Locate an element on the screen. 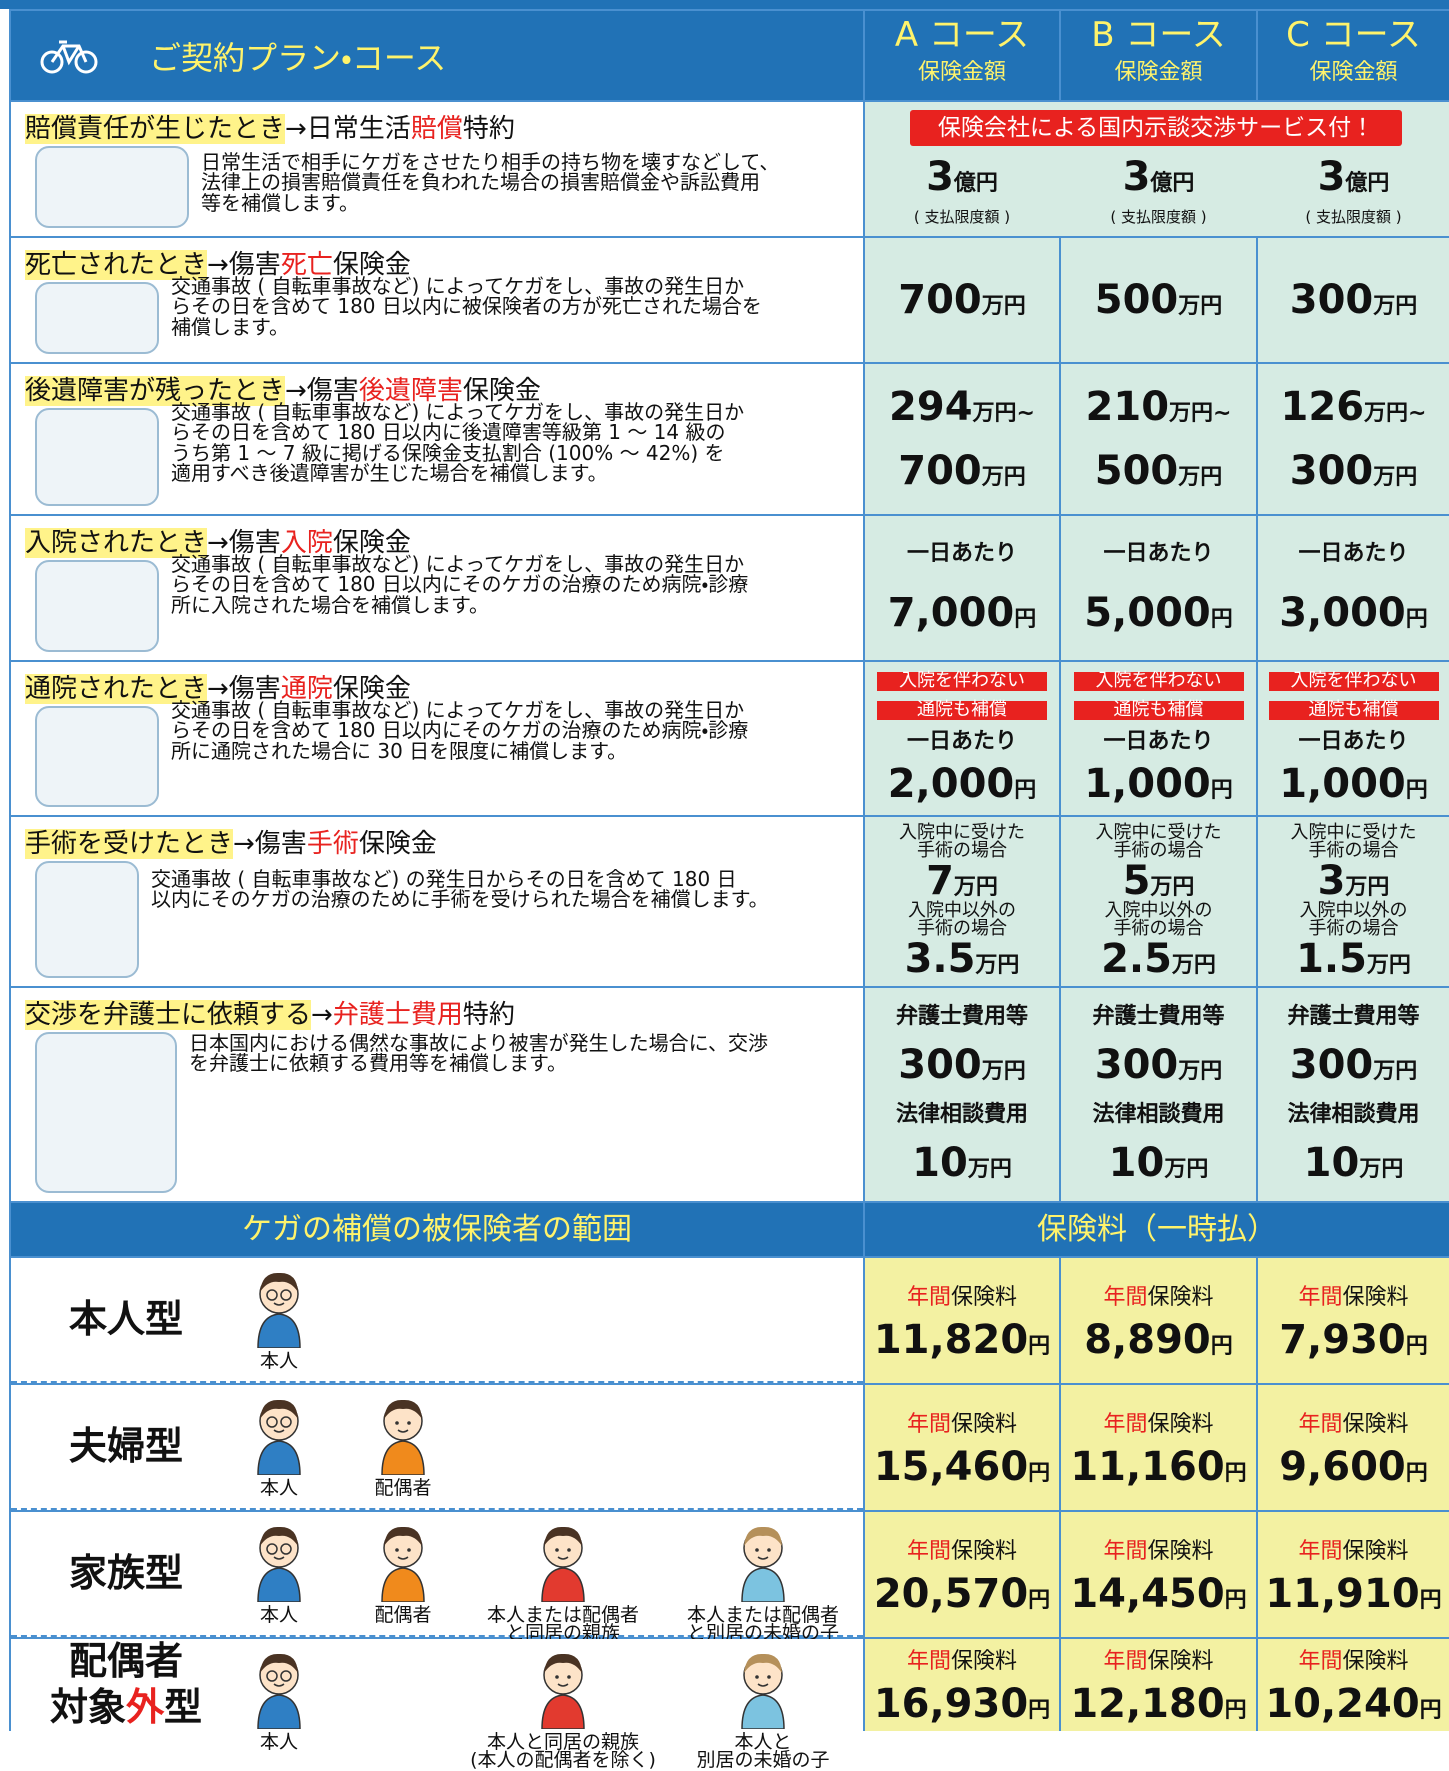  premium-amount: 15,460 is located at coordinates (951, 1466).